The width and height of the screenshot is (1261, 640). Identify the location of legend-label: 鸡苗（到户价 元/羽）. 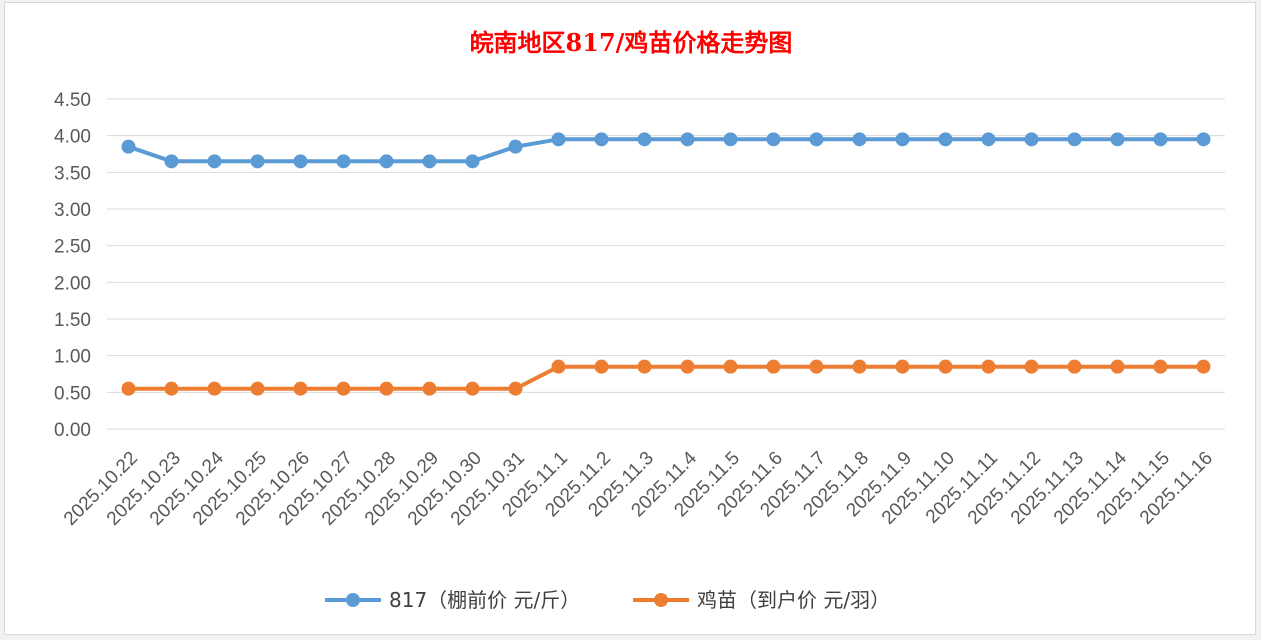
(793, 600).